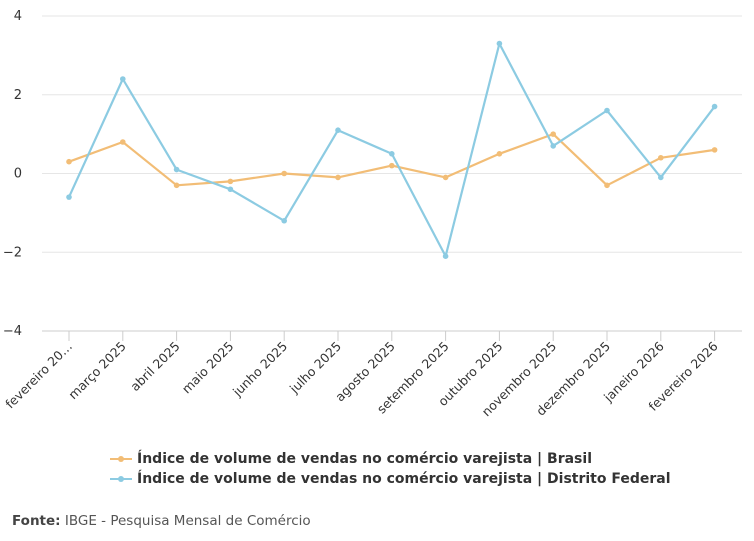 The width and height of the screenshot is (754, 541). What do you see at coordinates (18, 16) in the screenshot?
I see `y-tick-label: 4` at bounding box center [18, 16].